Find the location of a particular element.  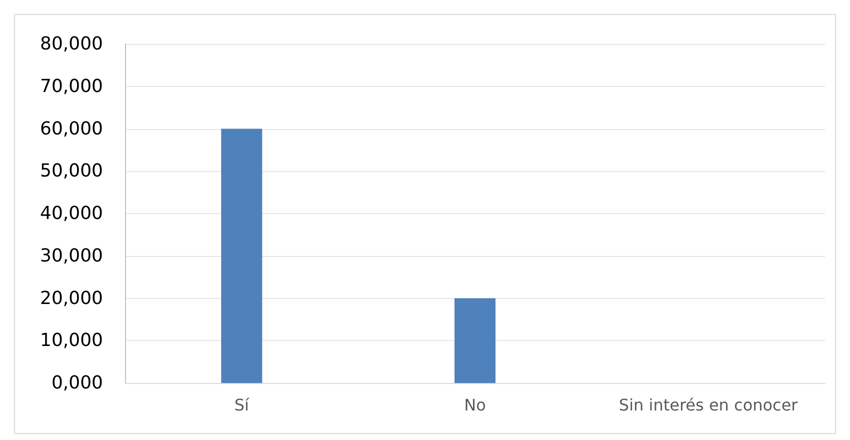

x-tick-label: Sin interés en conocer is located at coordinates (708, 405).